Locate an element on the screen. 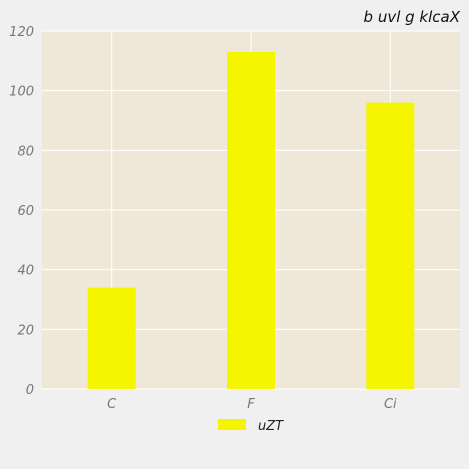  bar-ci is located at coordinates (390, 245).